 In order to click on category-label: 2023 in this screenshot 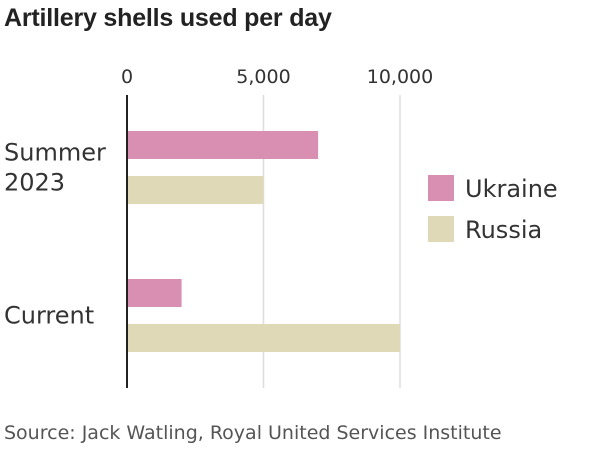, I will do `click(34, 183)`.